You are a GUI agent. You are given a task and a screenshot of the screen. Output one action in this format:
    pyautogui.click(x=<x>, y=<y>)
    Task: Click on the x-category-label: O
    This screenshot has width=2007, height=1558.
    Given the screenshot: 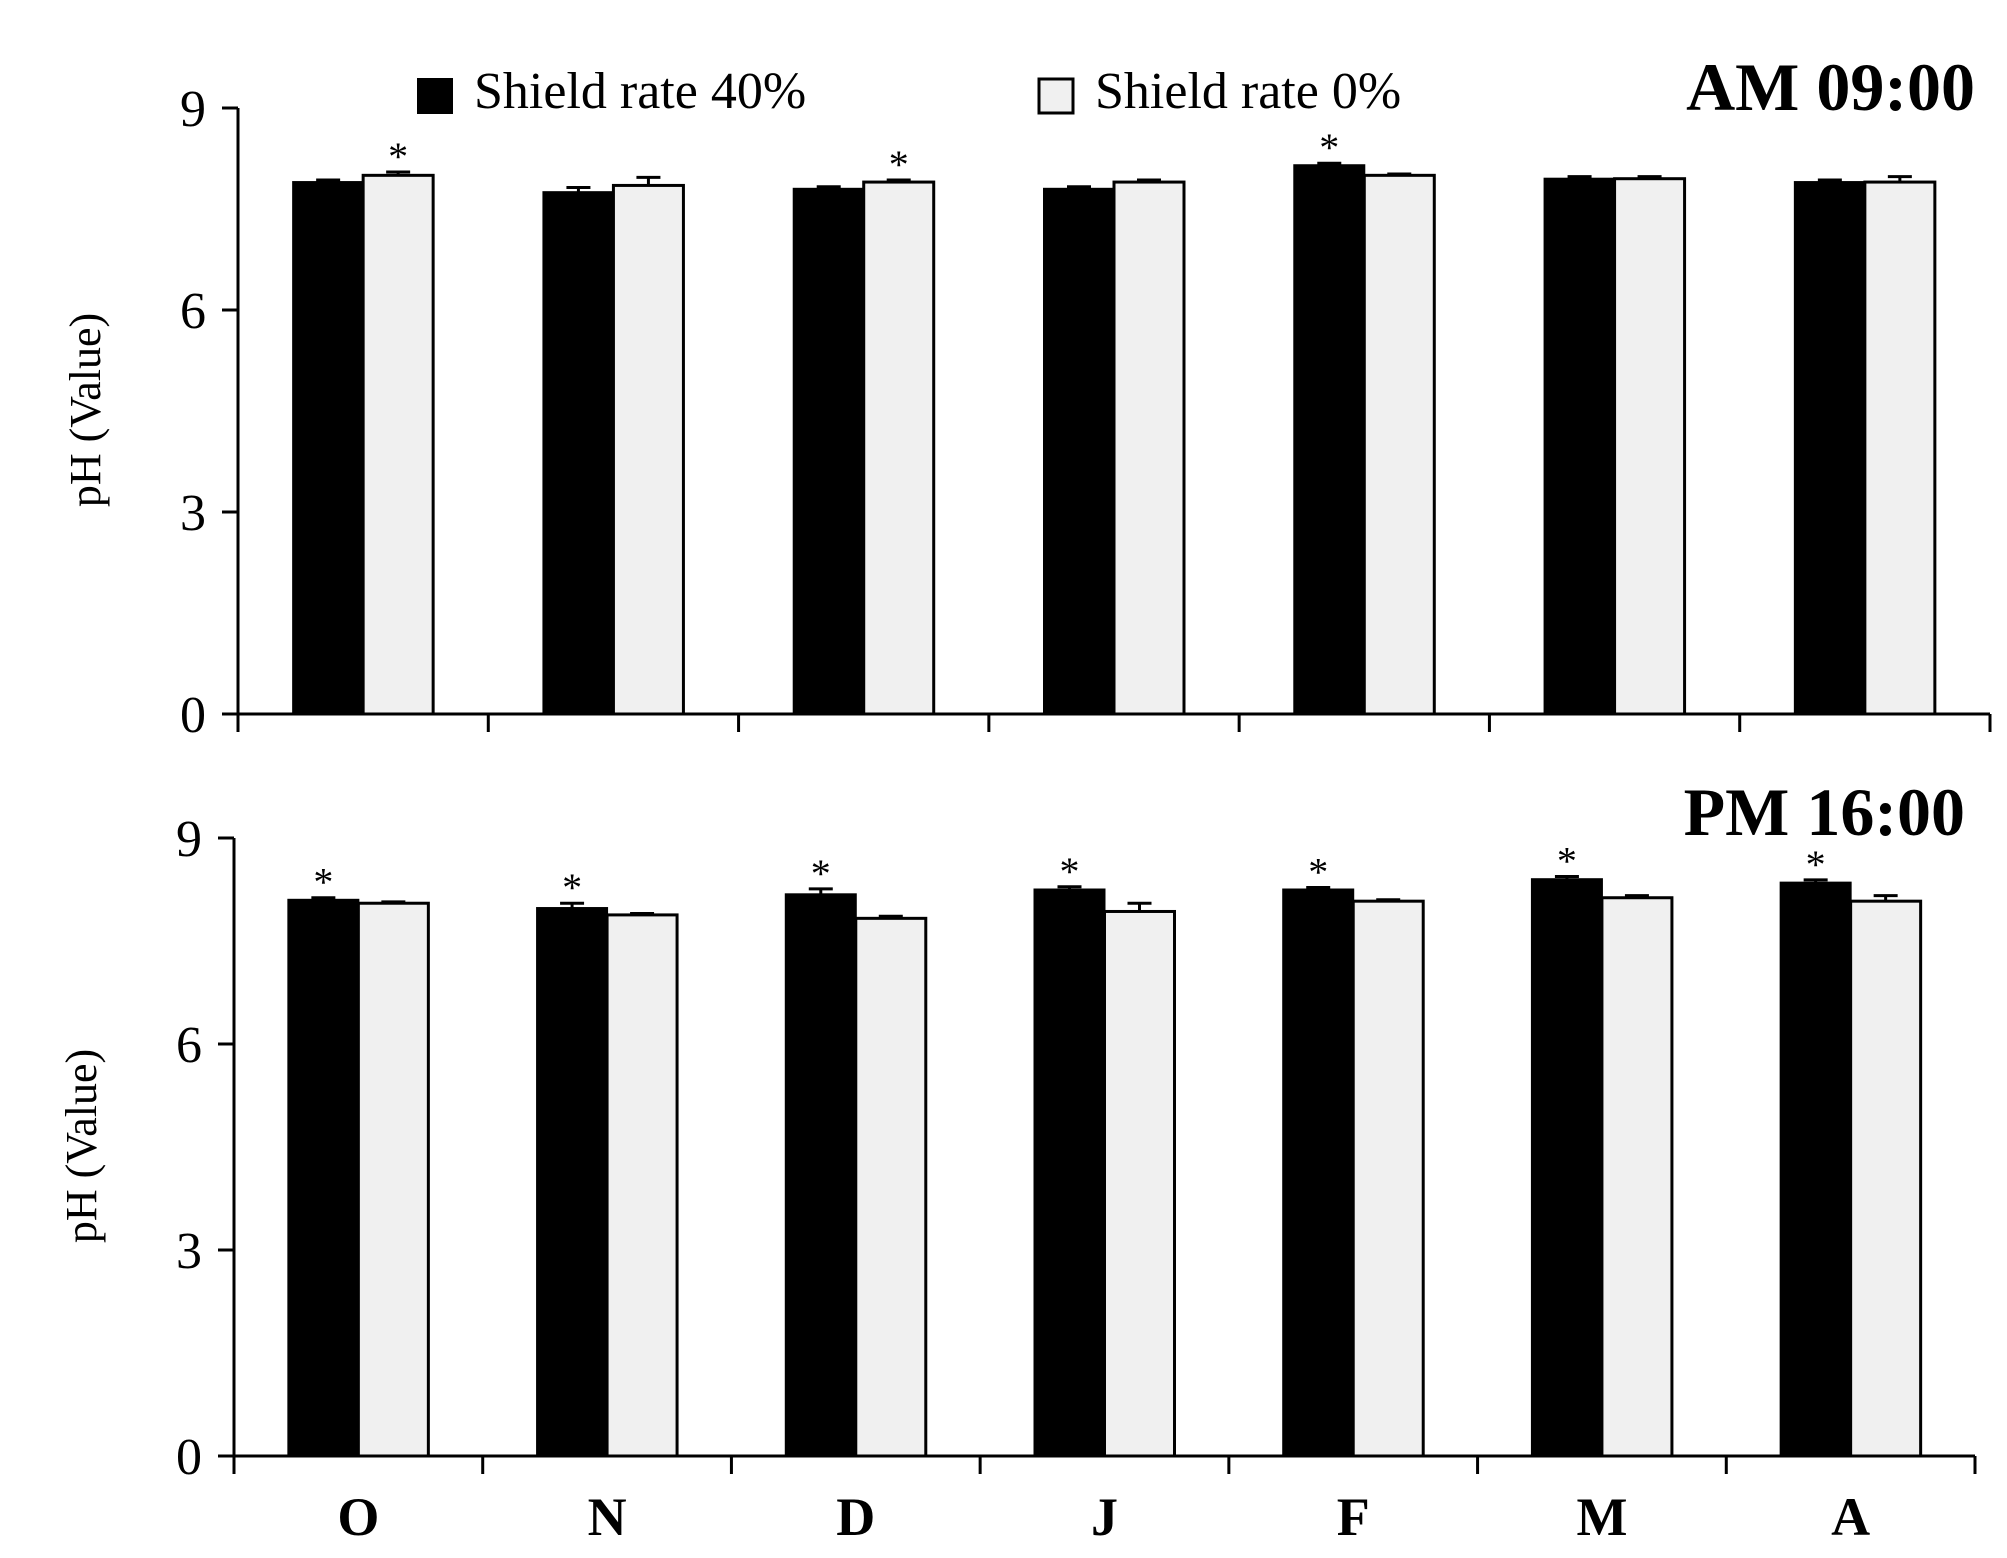 What is the action you would take?
    pyautogui.click(x=358, y=1517)
    